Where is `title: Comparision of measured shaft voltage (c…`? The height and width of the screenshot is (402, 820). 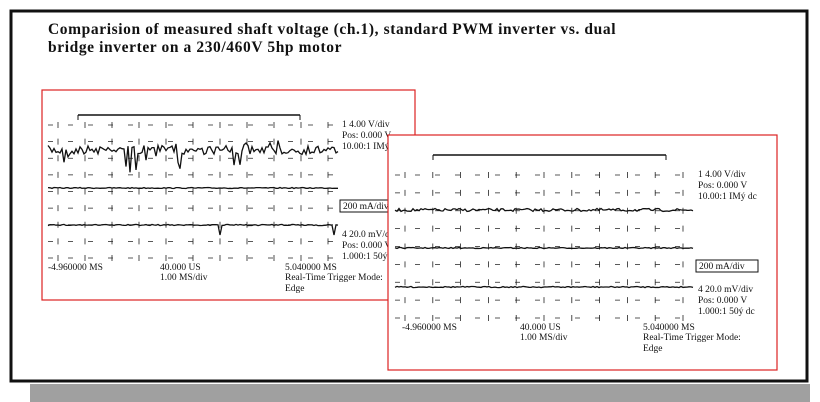 title: Comparision of measured shaft voltage (c… is located at coordinates (332, 29).